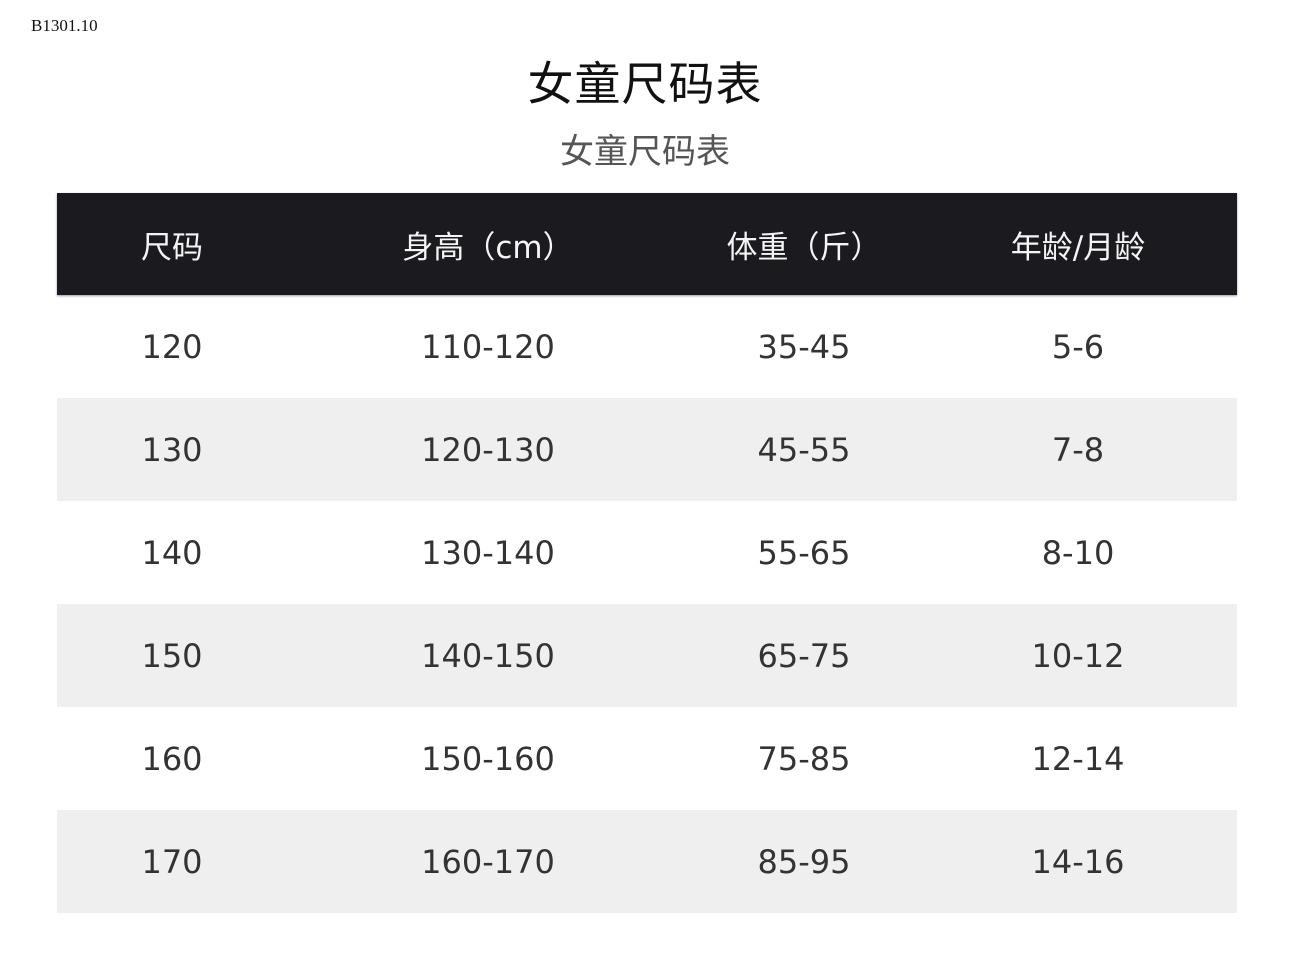  Describe the element at coordinates (172, 758) in the screenshot. I see `size-cell: 160` at that location.